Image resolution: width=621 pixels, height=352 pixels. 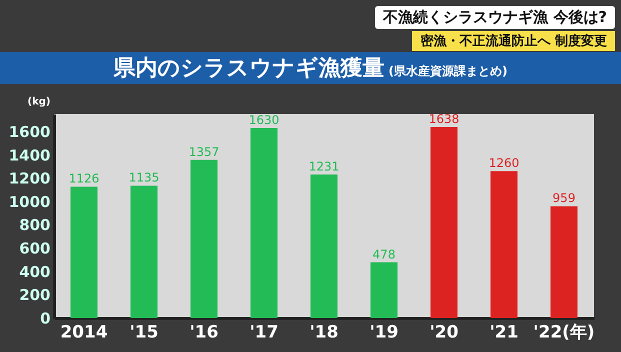 What do you see at coordinates (504, 332) in the screenshot?
I see `x-tick-label: '21` at bounding box center [504, 332].